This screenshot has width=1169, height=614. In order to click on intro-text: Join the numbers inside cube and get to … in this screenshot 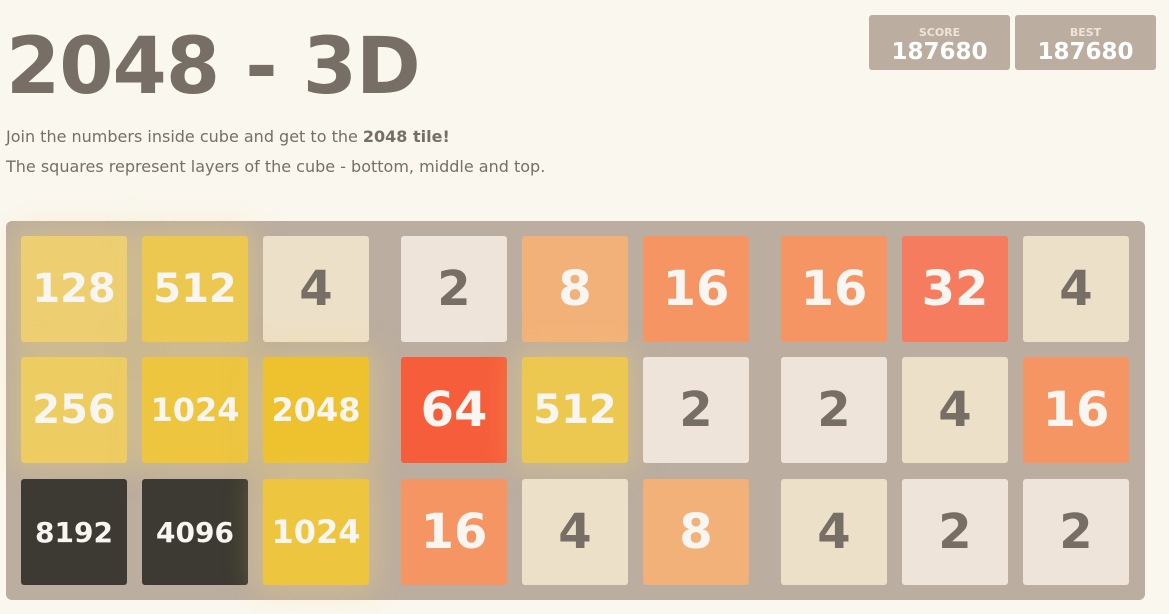, I will do `click(184, 136)`.